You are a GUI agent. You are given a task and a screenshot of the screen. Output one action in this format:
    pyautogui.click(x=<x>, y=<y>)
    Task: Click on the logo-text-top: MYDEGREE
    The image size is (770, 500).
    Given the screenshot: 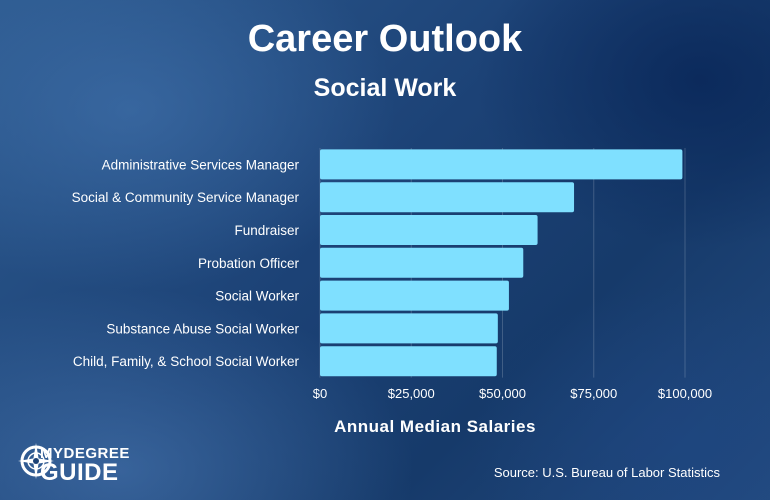 What is the action you would take?
    pyautogui.click(x=85, y=453)
    